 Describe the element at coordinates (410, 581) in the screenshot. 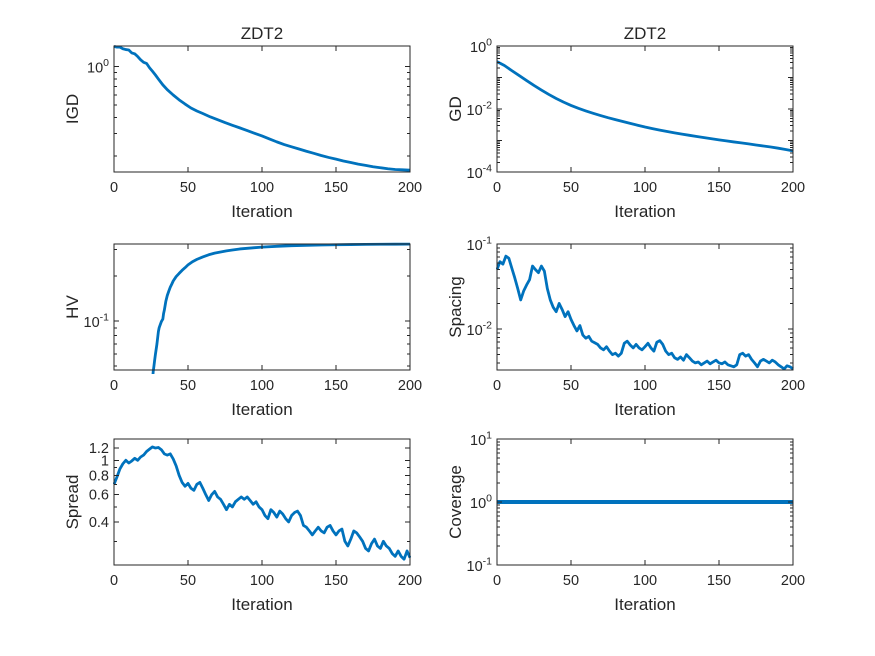

I see `spread-x-tick-label: 200` at that location.